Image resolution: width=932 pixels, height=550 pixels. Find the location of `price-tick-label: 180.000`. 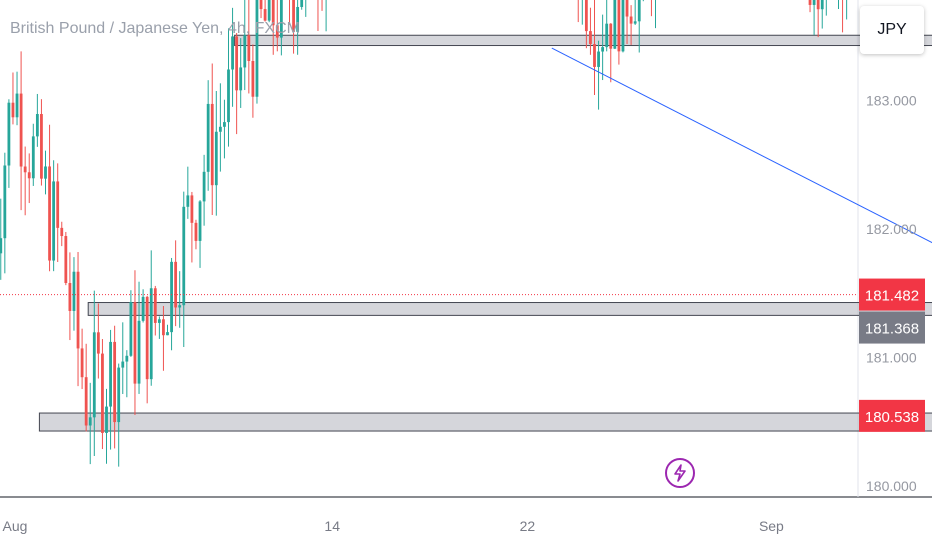

price-tick-label: 180.000 is located at coordinates (891, 486).